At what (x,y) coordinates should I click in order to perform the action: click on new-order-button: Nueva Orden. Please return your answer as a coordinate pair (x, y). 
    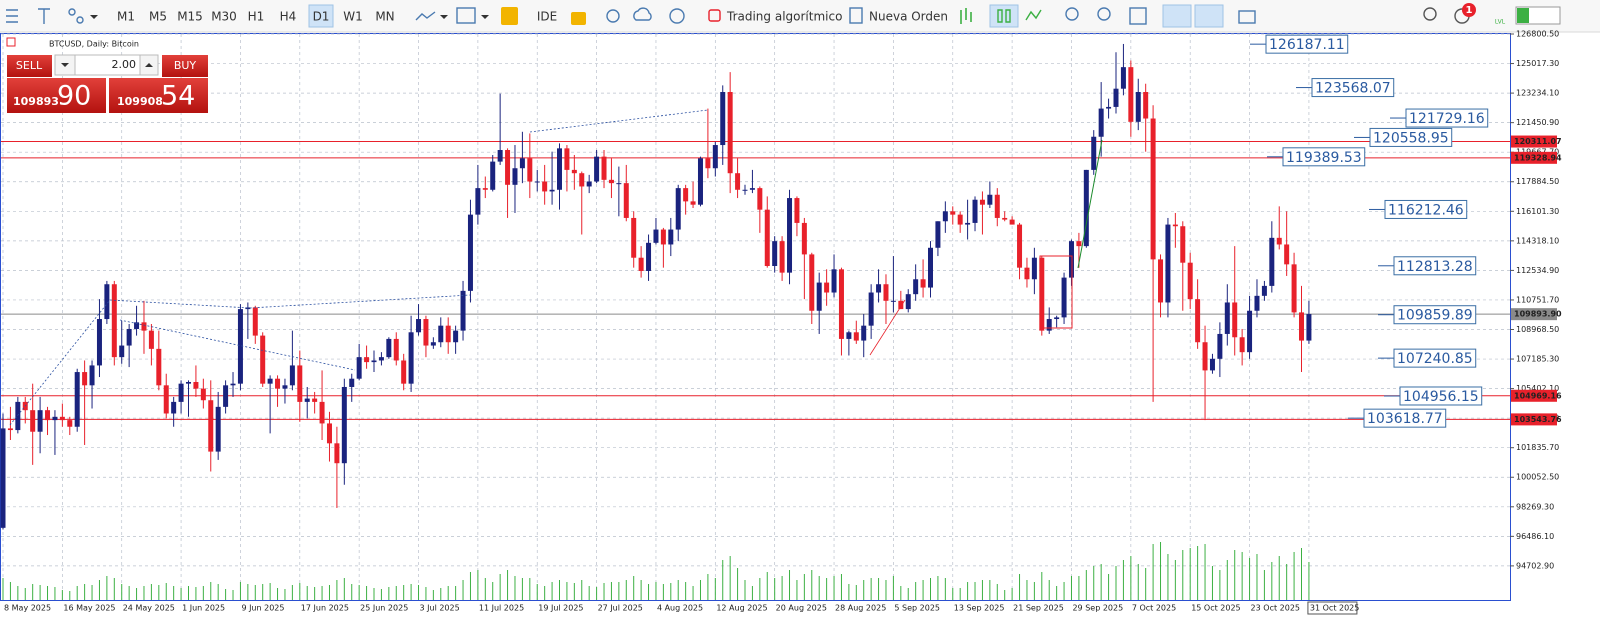
    Looking at the image, I should click on (908, 17).